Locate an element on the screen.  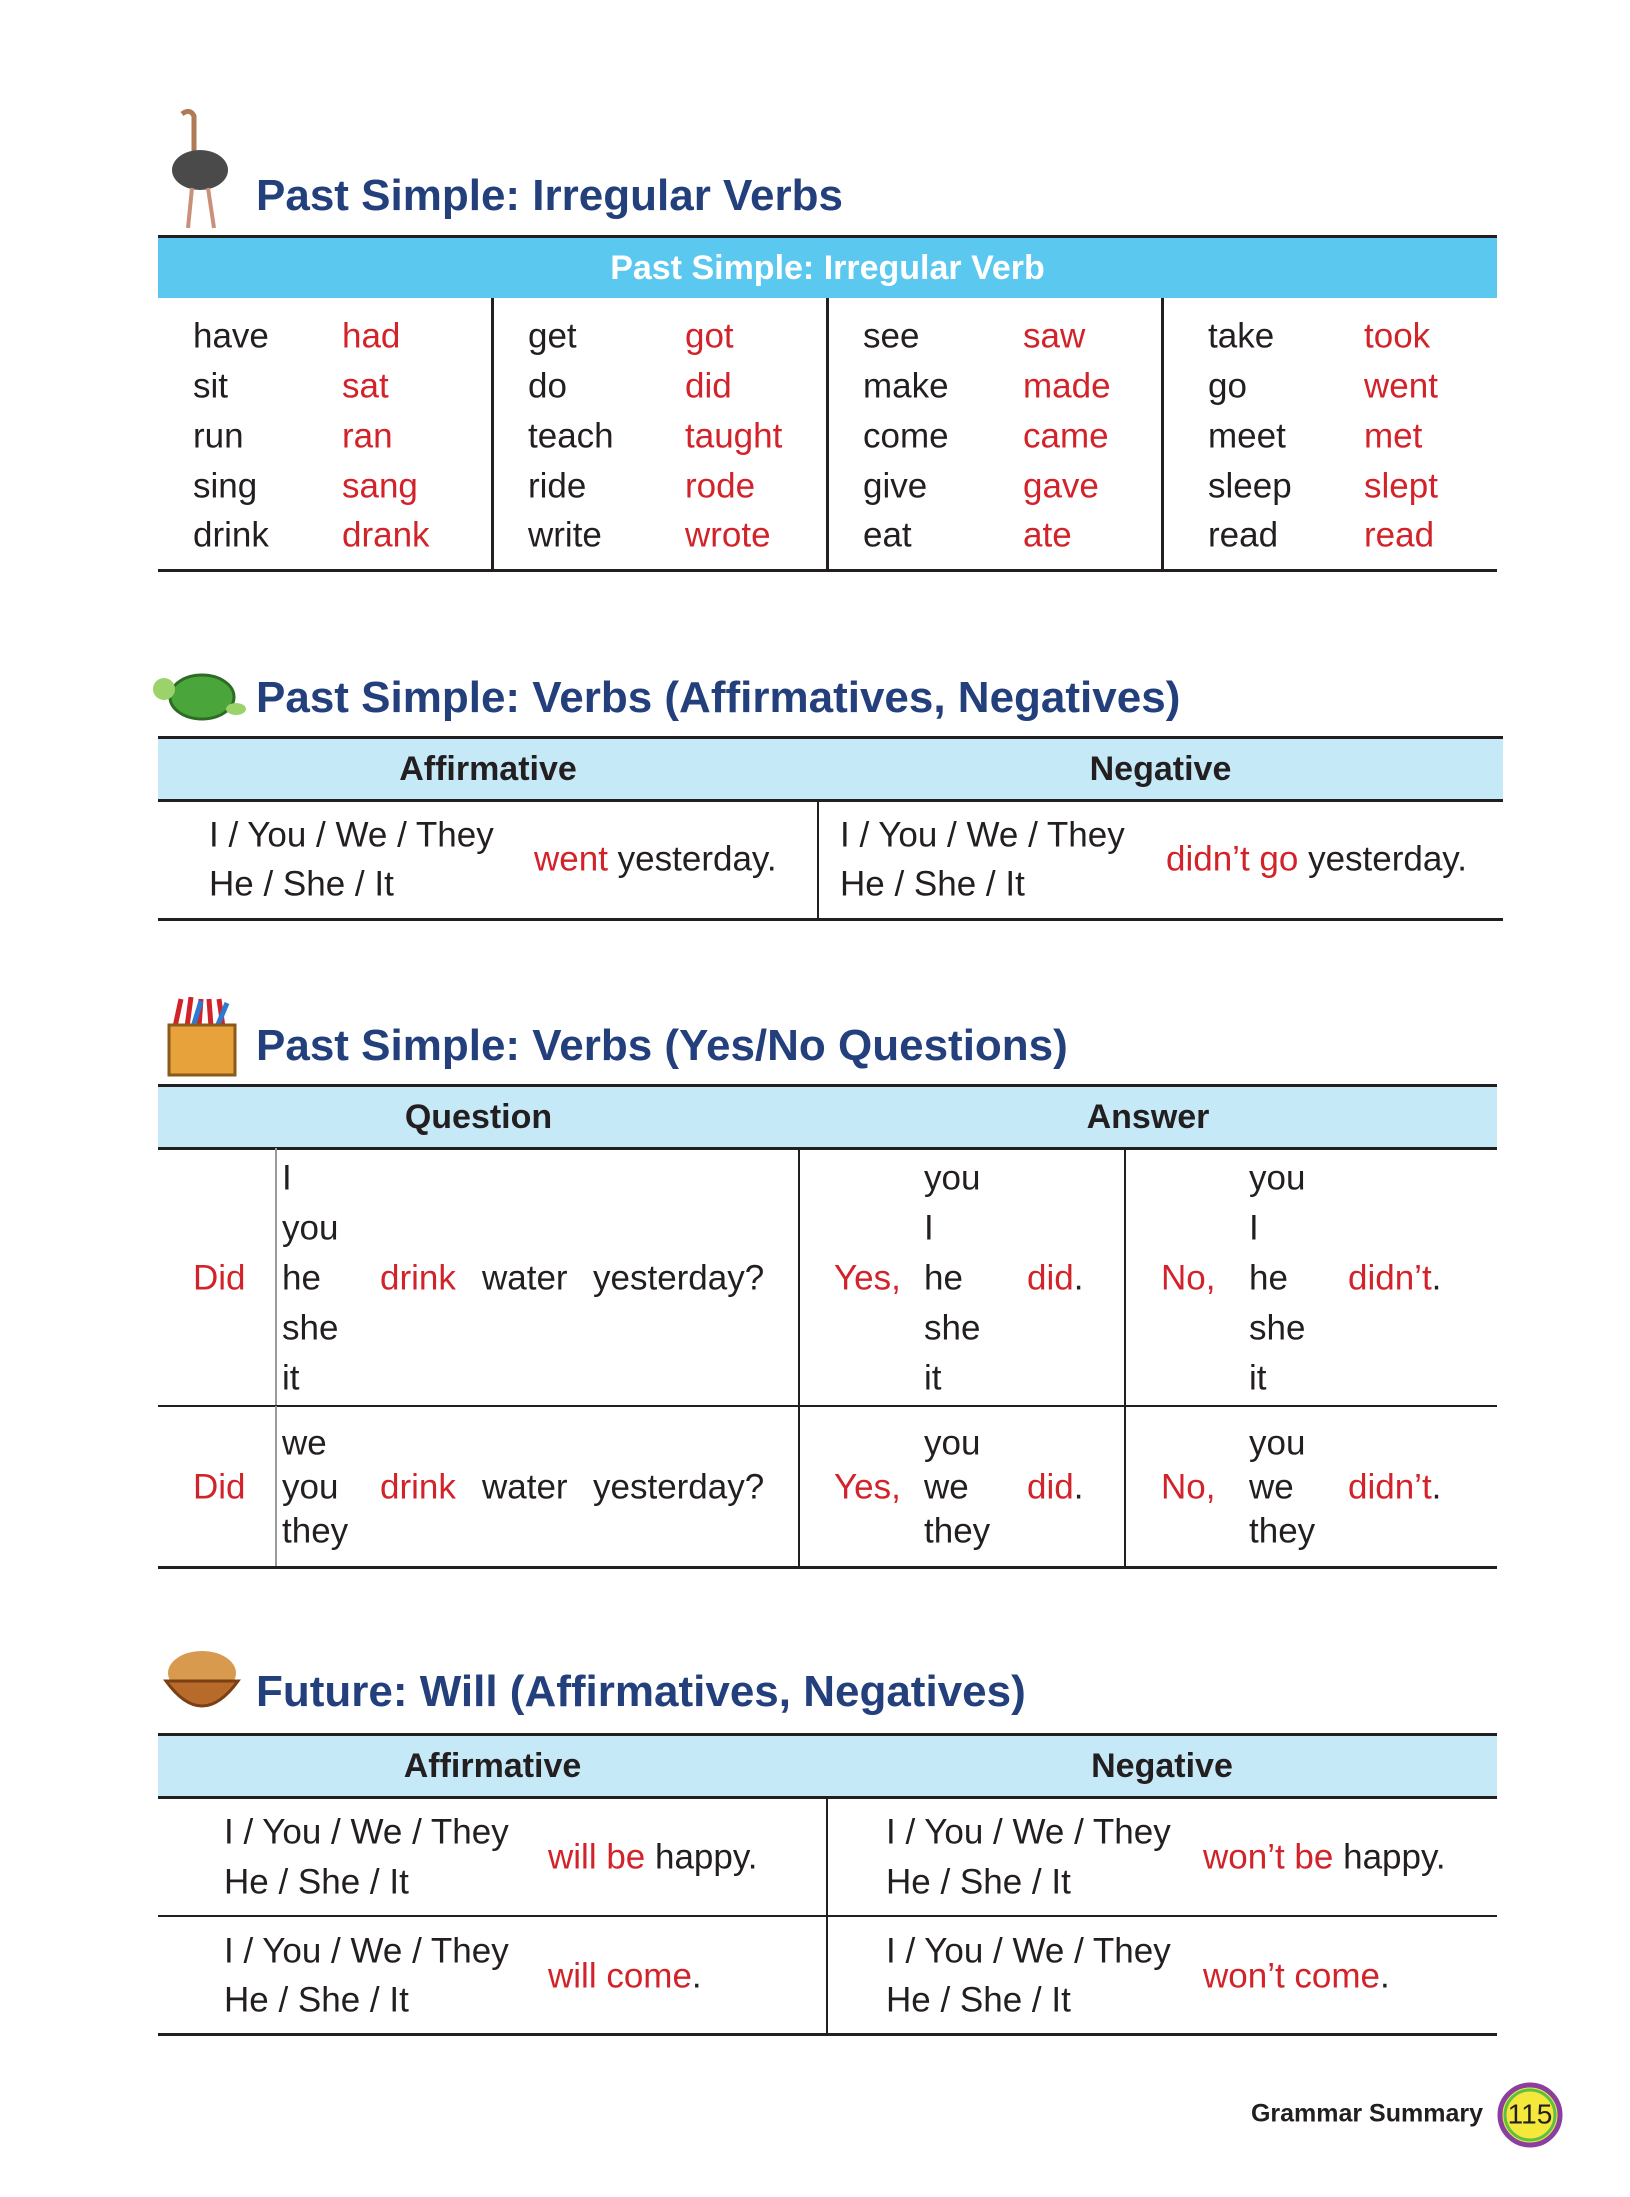
column-header: Answer is located at coordinates (1148, 1117).